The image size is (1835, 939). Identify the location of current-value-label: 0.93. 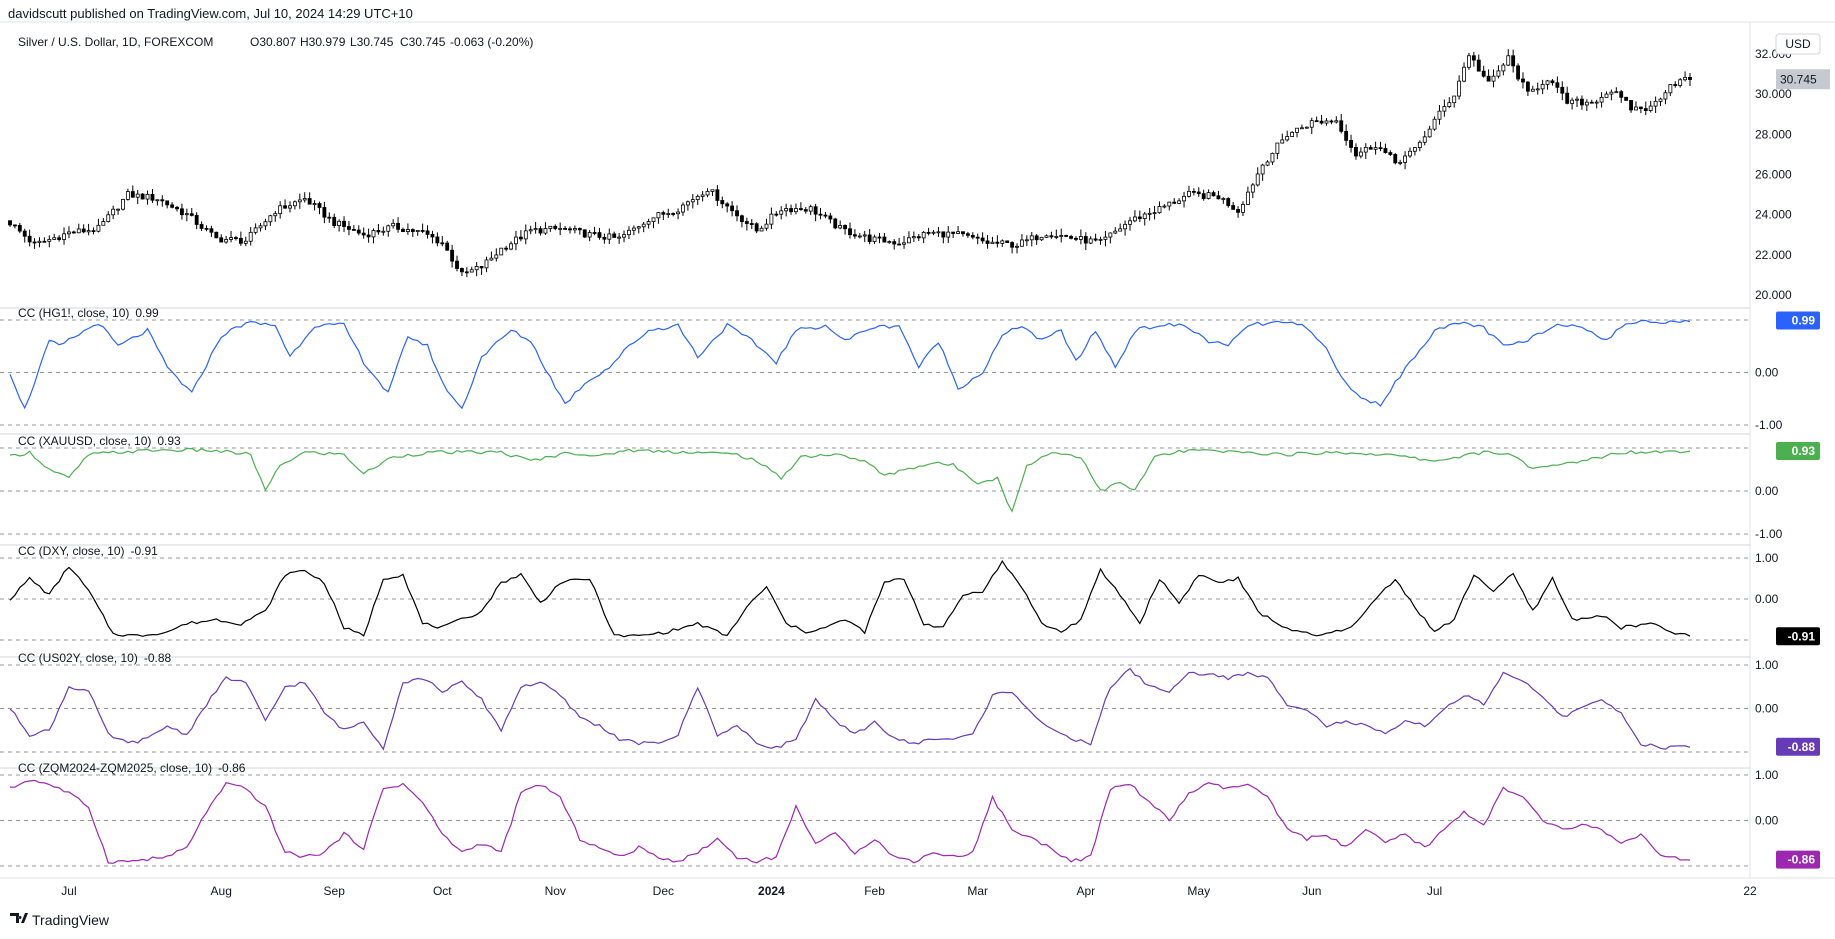
(1804, 451).